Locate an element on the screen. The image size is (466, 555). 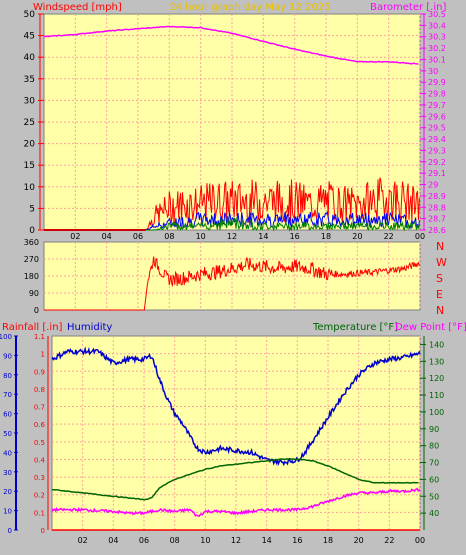
rainfall-tick-label: 0.9 is located at coordinates (39, 372).